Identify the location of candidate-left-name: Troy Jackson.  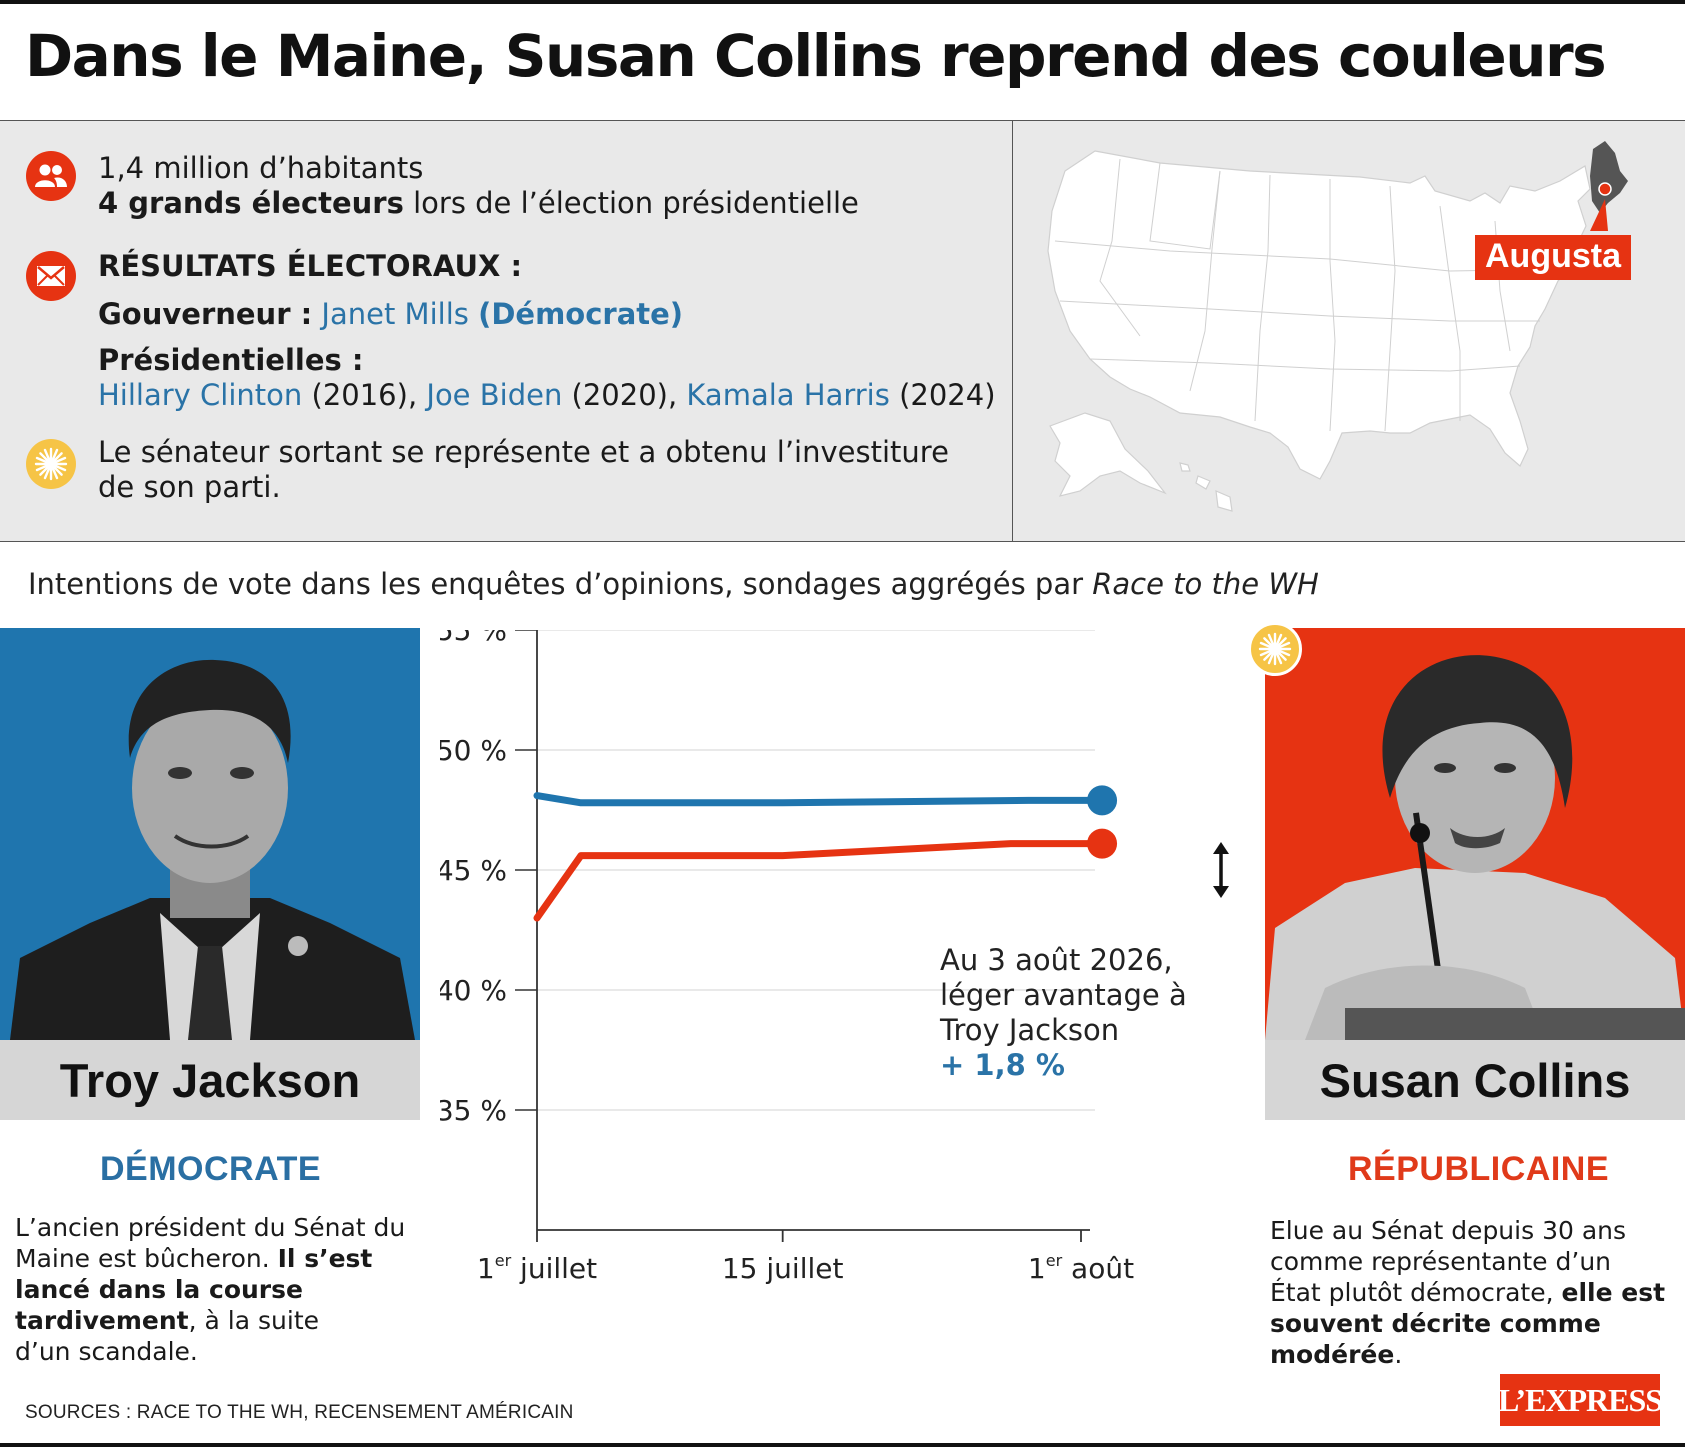
(210, 1080).